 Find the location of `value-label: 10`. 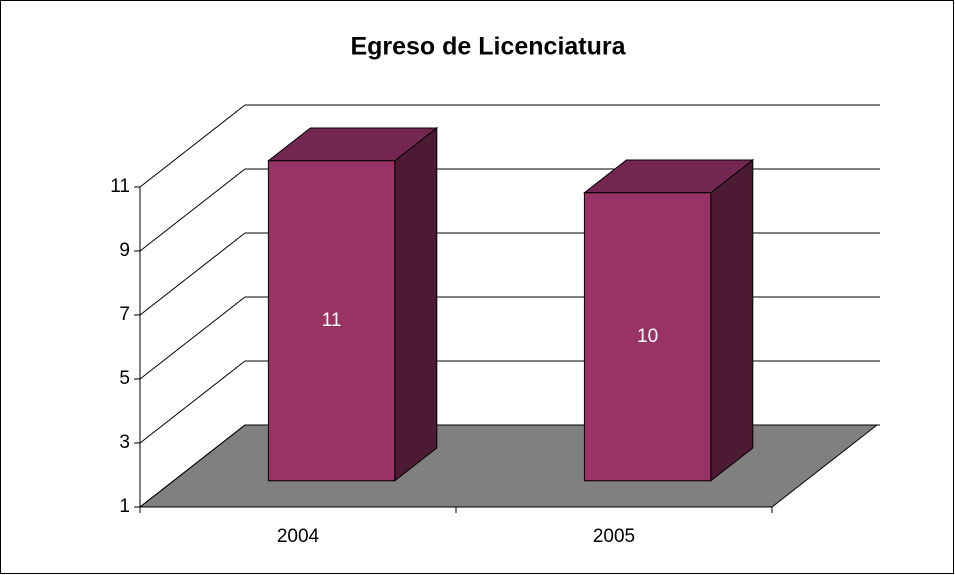

value-label: 10 is located at coordinates (647, 336).